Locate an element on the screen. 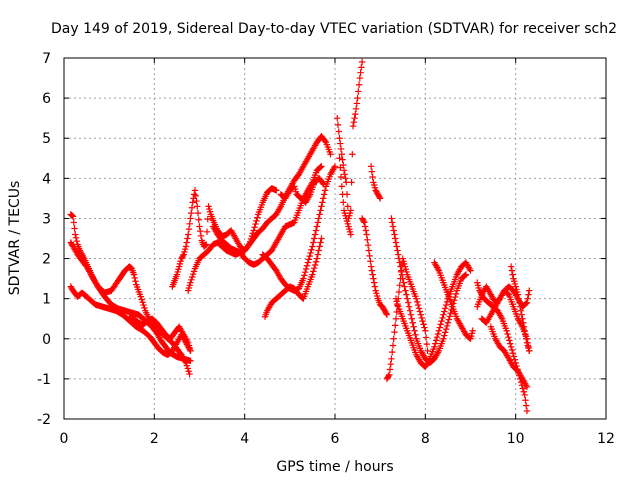 This screenshot has width=640, height=480. y-tick-label: 7 is located at coordinates (46, 59).